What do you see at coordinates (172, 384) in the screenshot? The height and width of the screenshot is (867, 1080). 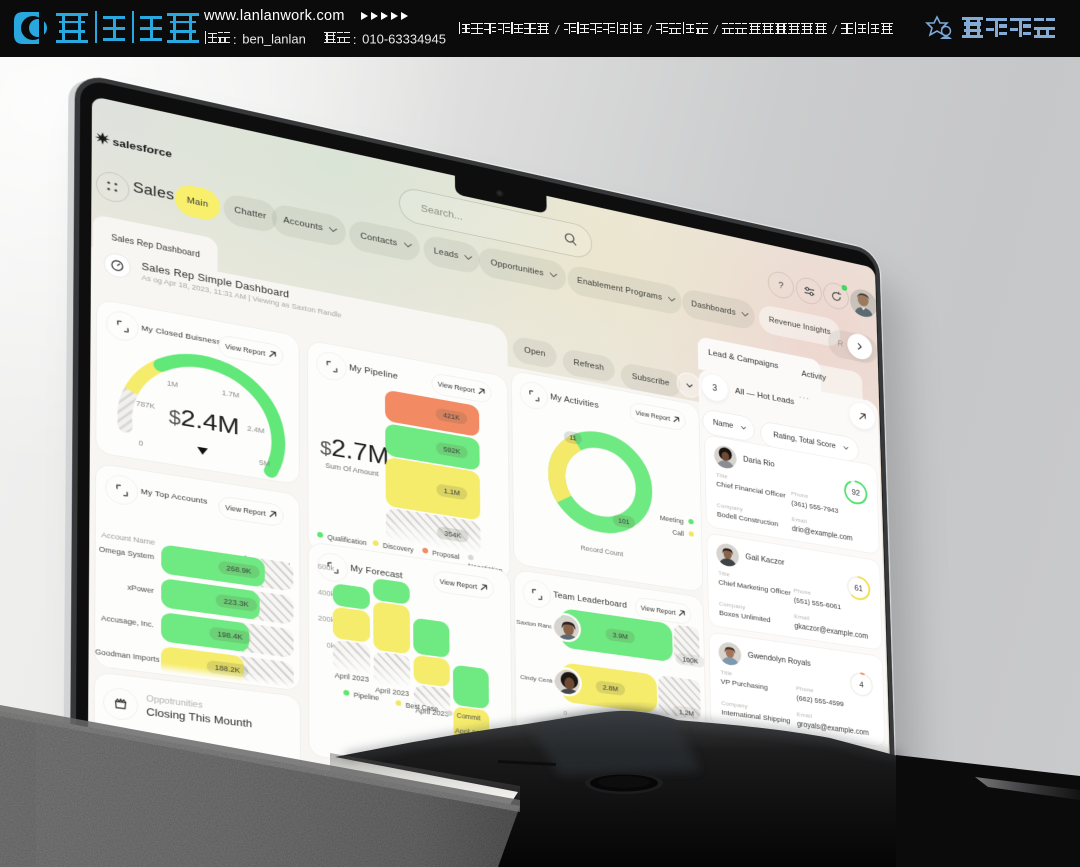 I see `svg-text: 1M` at bounding box center [172, 384].